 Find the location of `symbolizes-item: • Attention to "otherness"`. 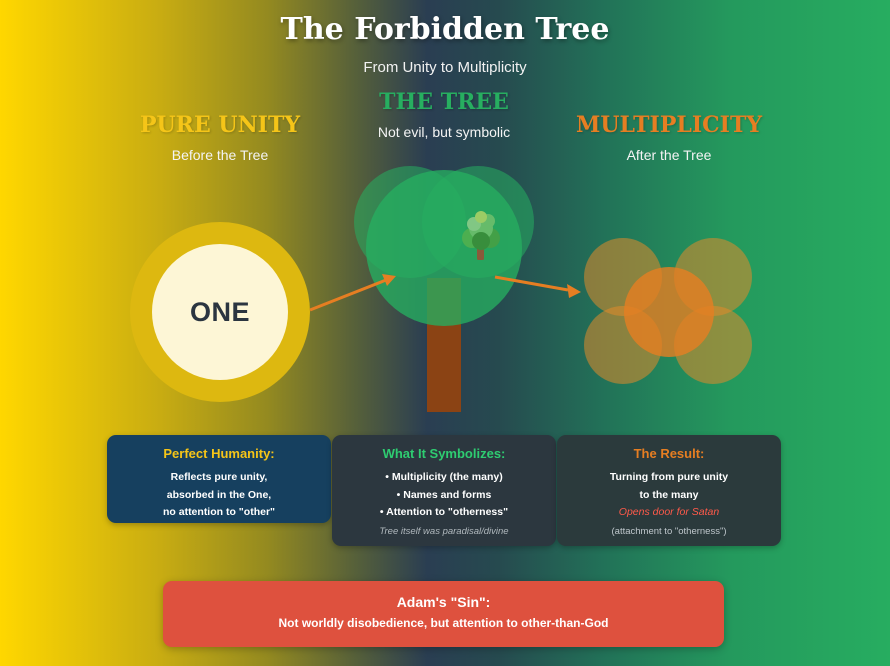

symbolizes-item: • Attention to "otherness" is located at coordinates (444, 512).